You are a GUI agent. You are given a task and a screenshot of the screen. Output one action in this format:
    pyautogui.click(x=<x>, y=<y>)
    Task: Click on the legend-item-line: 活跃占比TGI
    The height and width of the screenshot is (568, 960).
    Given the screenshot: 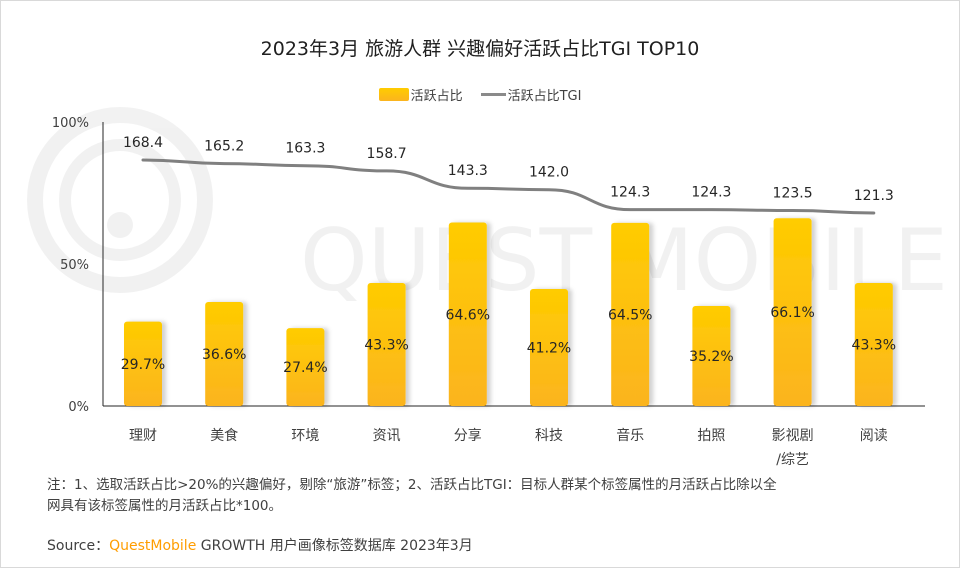 What is the action you would take?
    pyautogui.click(x=531, y=94)
    